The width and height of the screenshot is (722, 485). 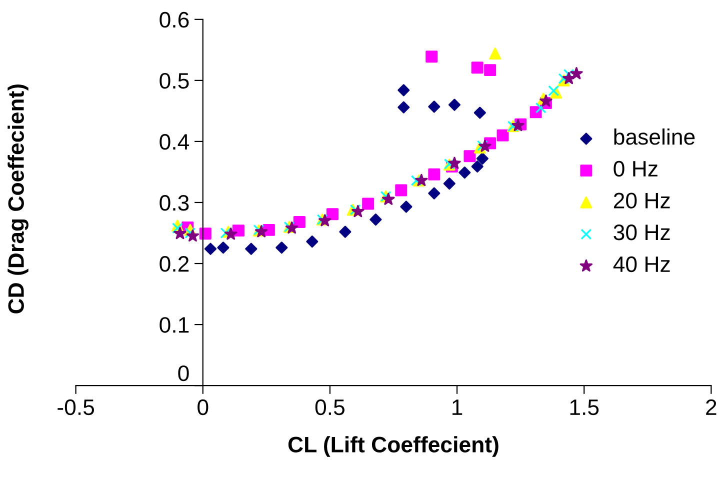 What do you see at coordinates (174, 264) in the screenshot?
I see `y-tick-label: 0.2` at bounding box center [174, 264].